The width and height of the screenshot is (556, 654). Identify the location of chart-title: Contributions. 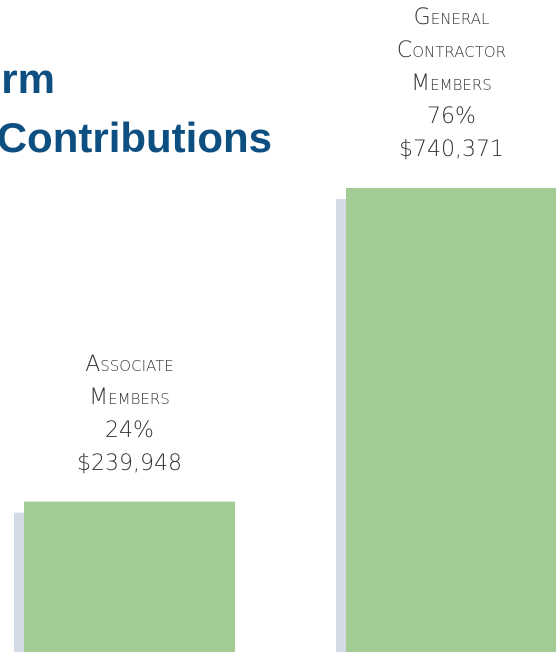
(136, 137).